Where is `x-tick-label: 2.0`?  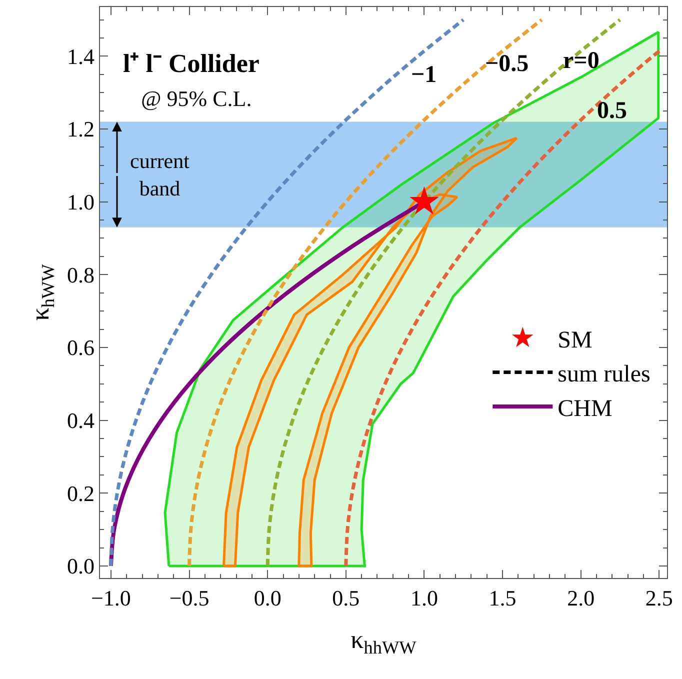 x-tick-label: 2.0 is located at coordinates (581, 598).